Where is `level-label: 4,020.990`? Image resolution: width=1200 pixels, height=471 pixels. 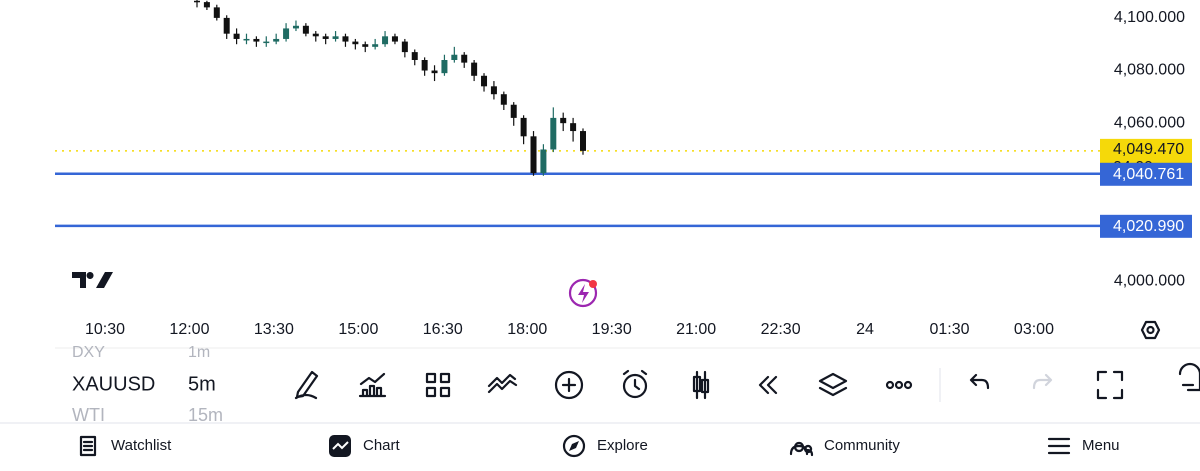 level-label: 4,020.990 is located at coordinates (1148, 226).